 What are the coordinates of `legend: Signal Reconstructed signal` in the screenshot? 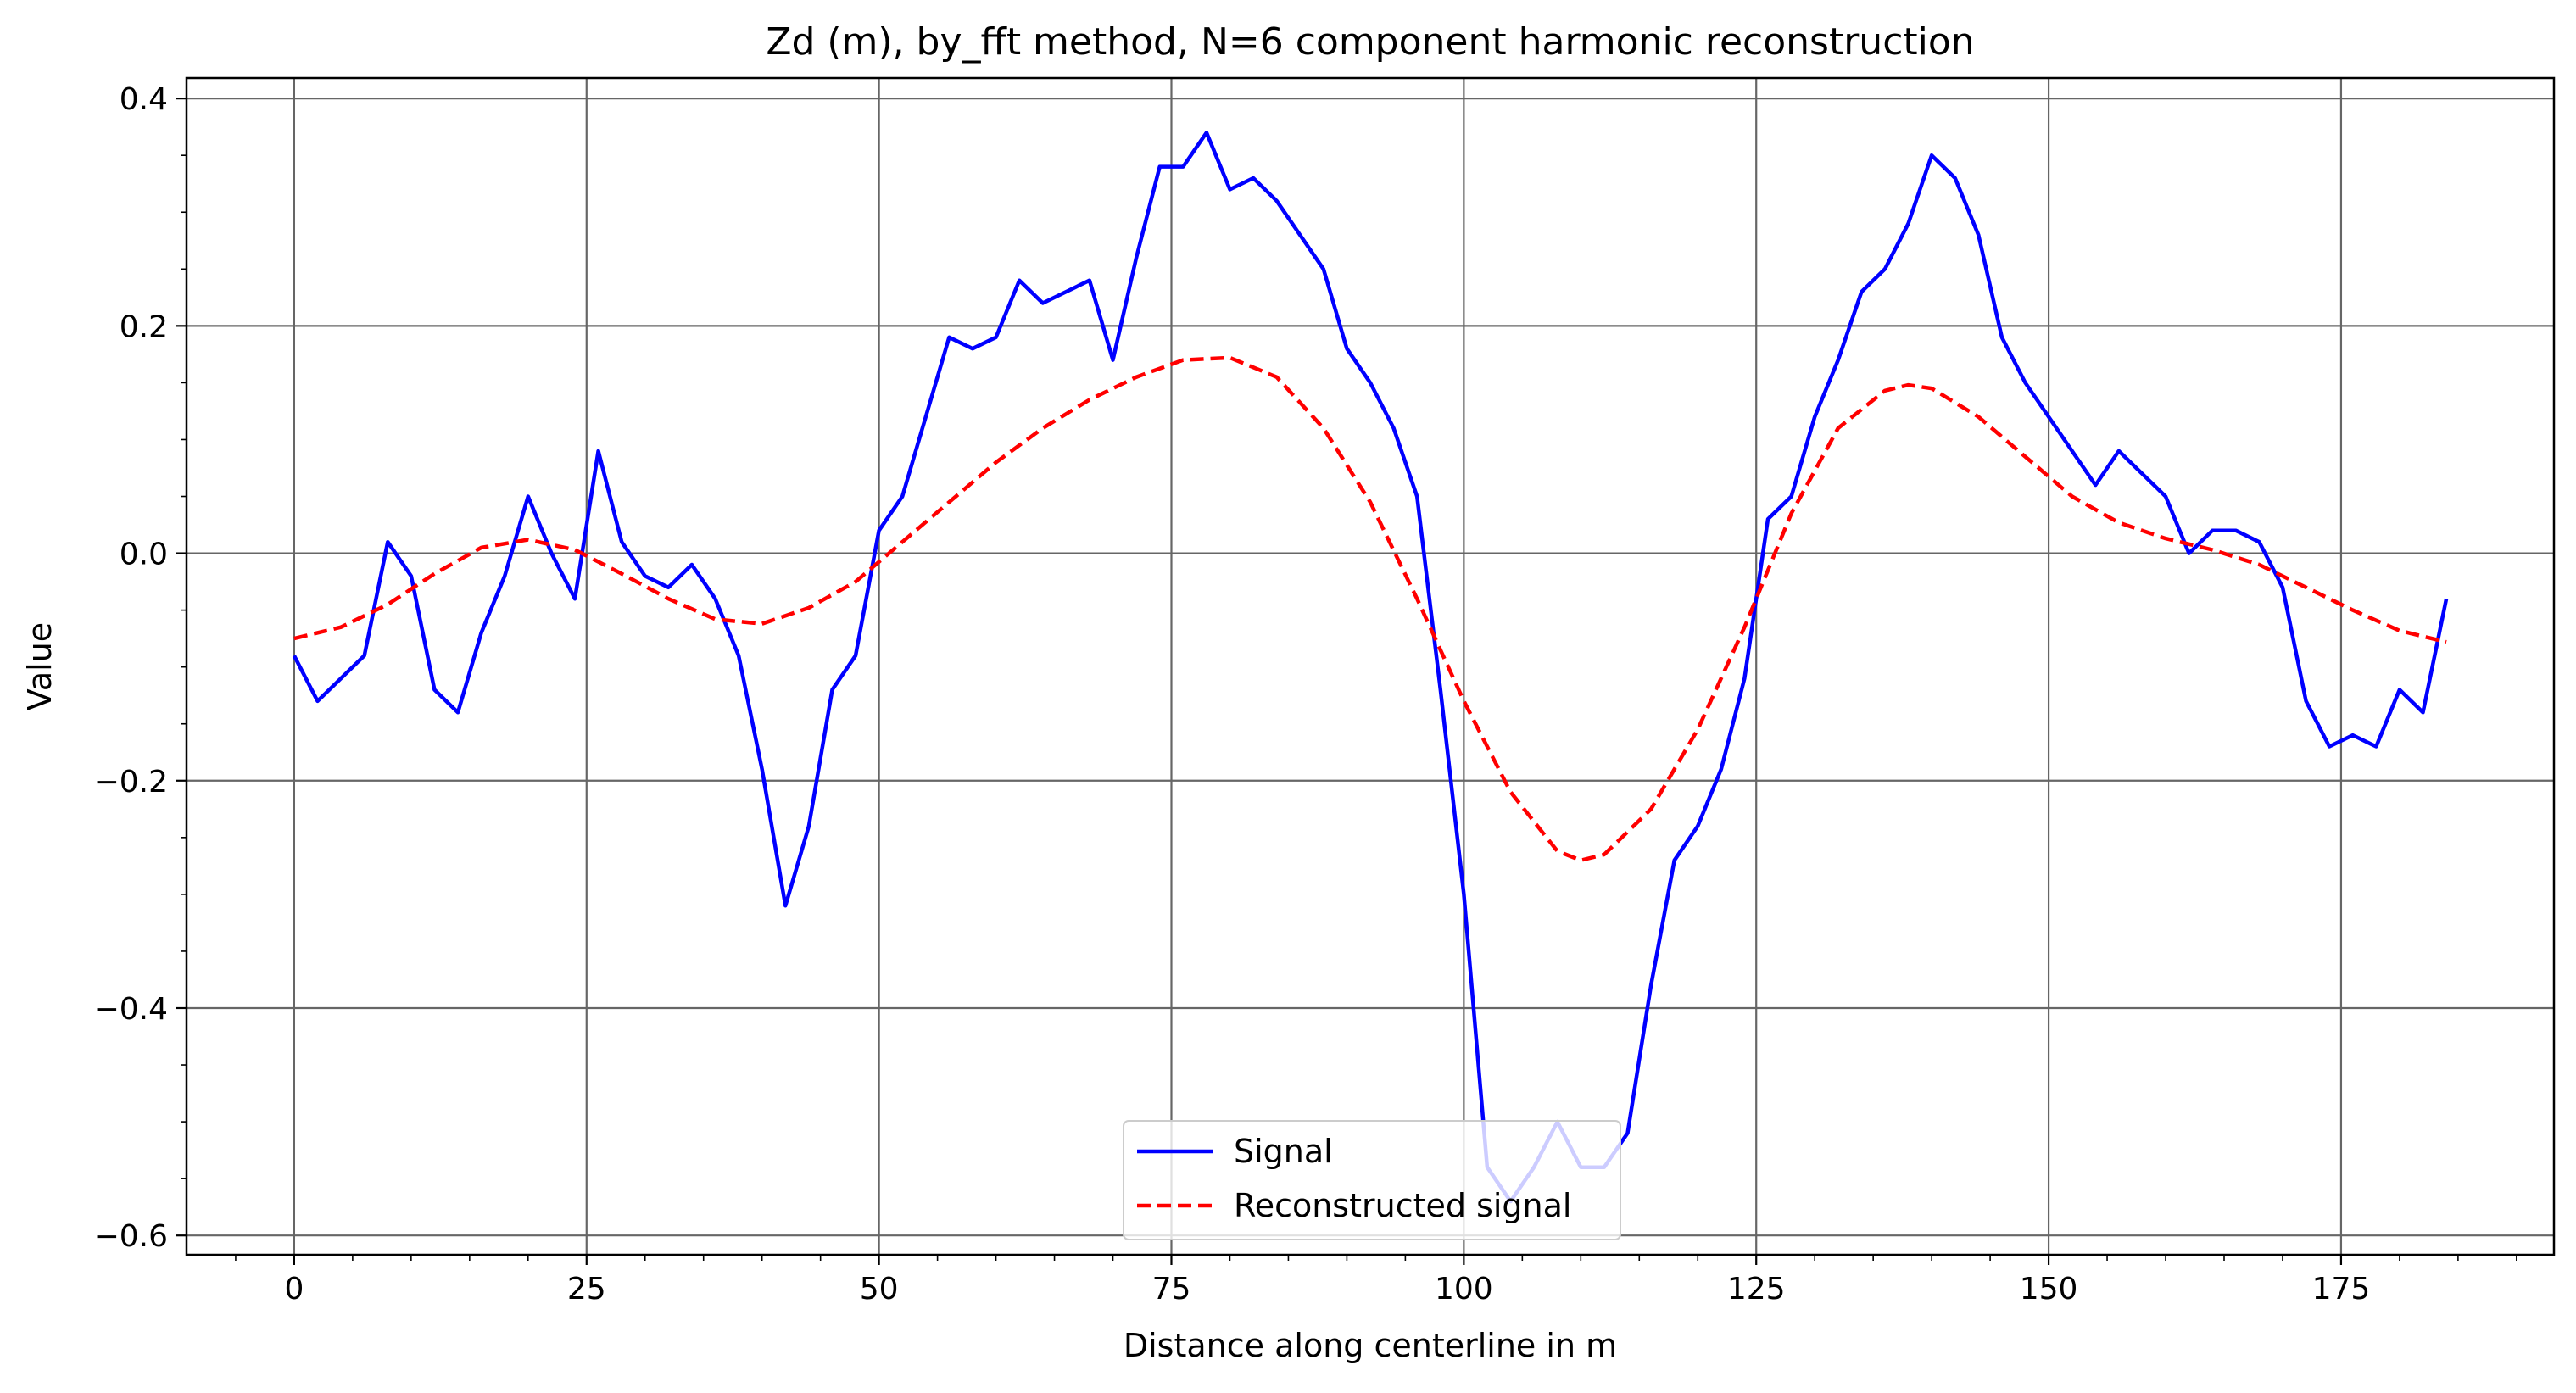 It's located at (1372, 1180).